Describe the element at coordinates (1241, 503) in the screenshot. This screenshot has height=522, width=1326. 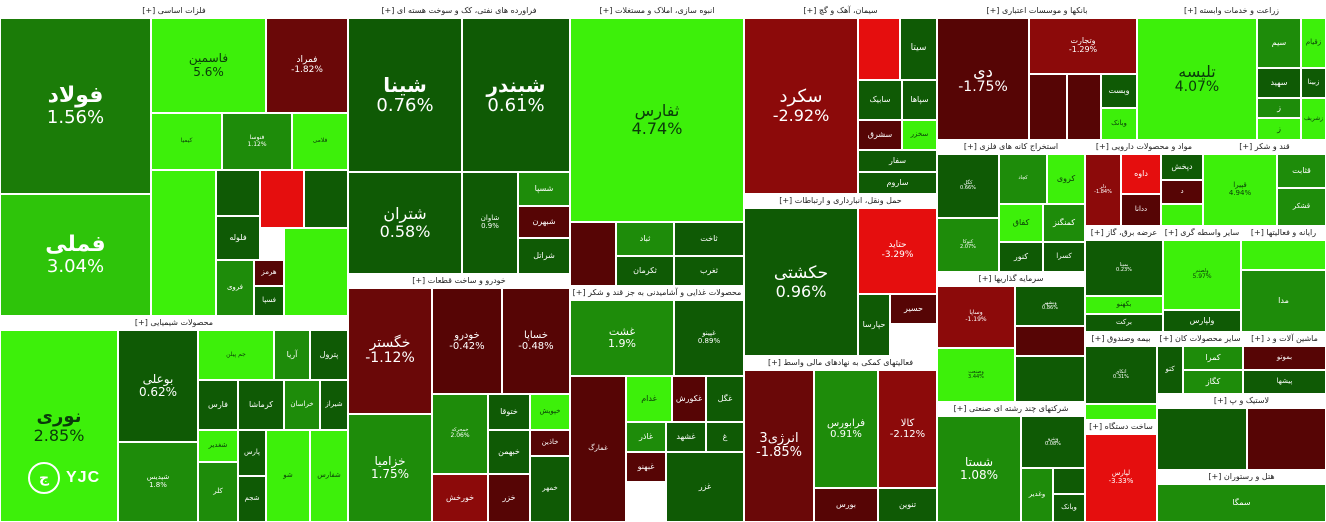
I see `stock-tile: سمگا` at that location.